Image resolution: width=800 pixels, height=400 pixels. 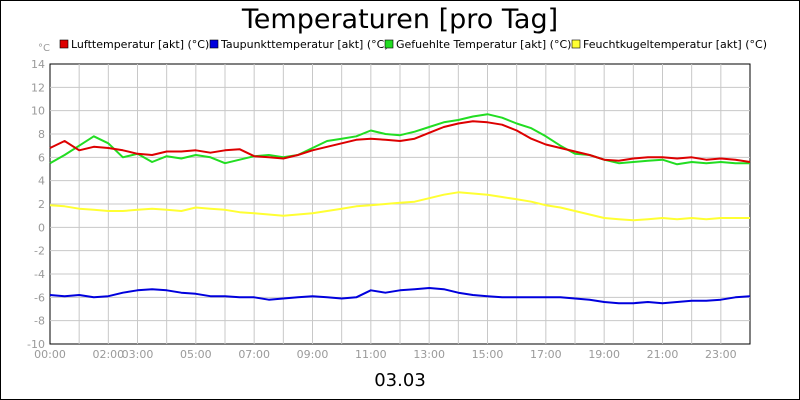 I want to click on chart-title: Temperaturen [pro Tag], so click(x=399, y=19).